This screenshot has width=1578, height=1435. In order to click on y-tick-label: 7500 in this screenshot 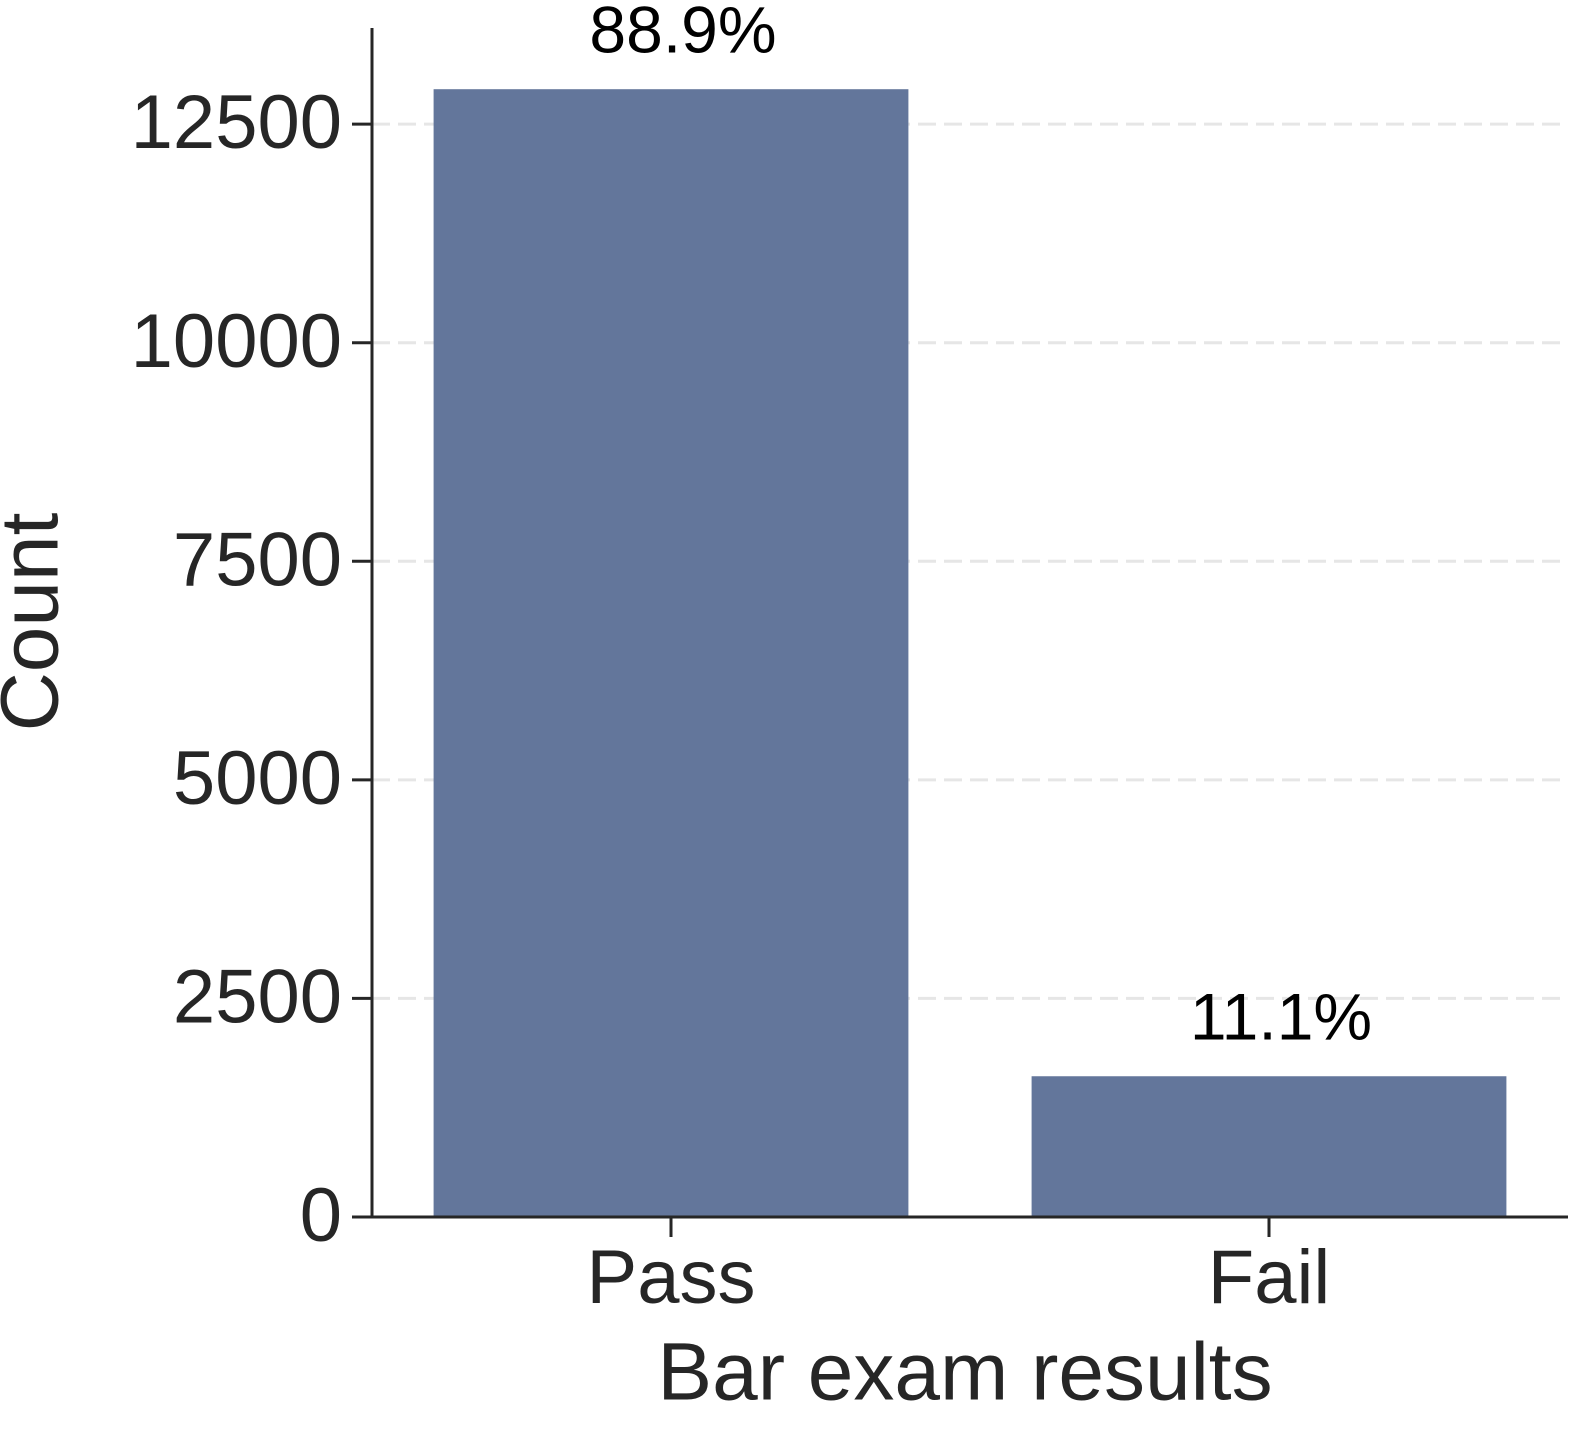, I will do `click(257, 559)`.